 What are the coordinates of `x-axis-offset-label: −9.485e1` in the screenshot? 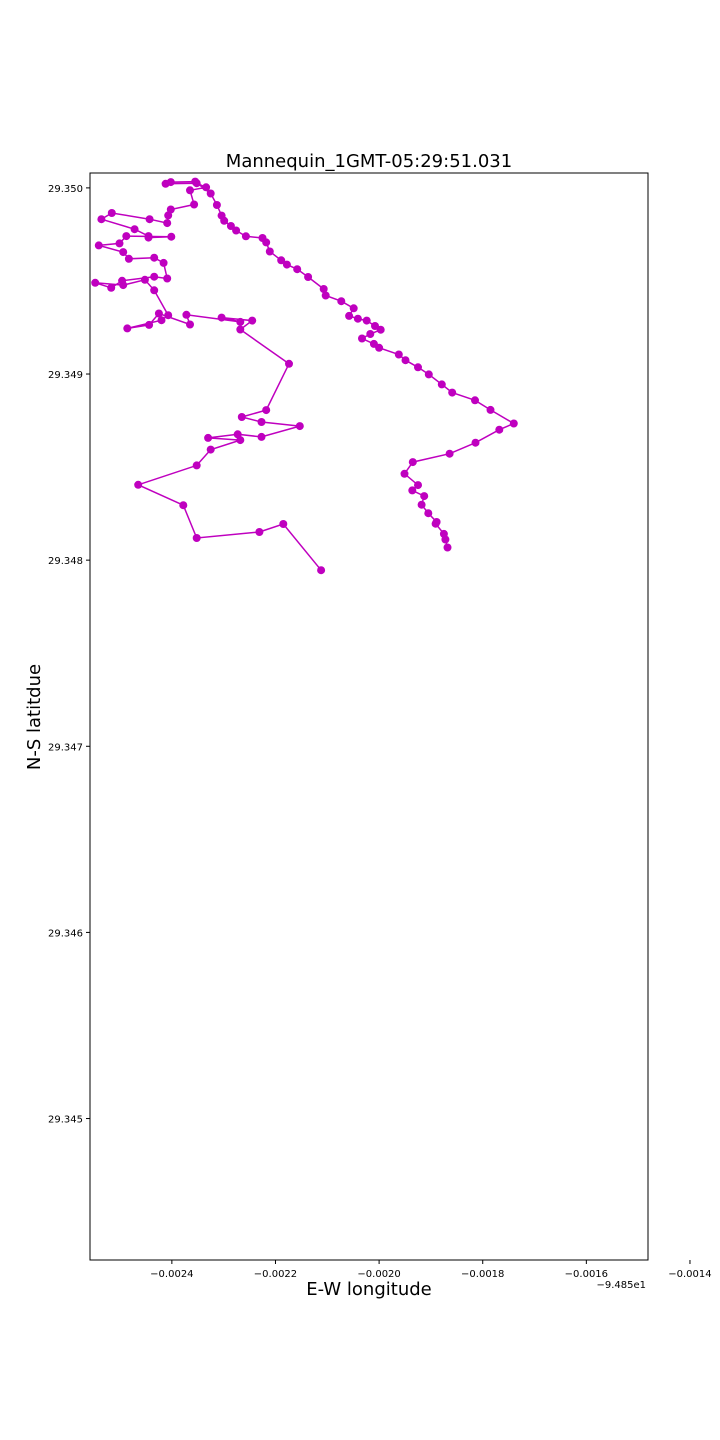 It's located at (621, 1285).